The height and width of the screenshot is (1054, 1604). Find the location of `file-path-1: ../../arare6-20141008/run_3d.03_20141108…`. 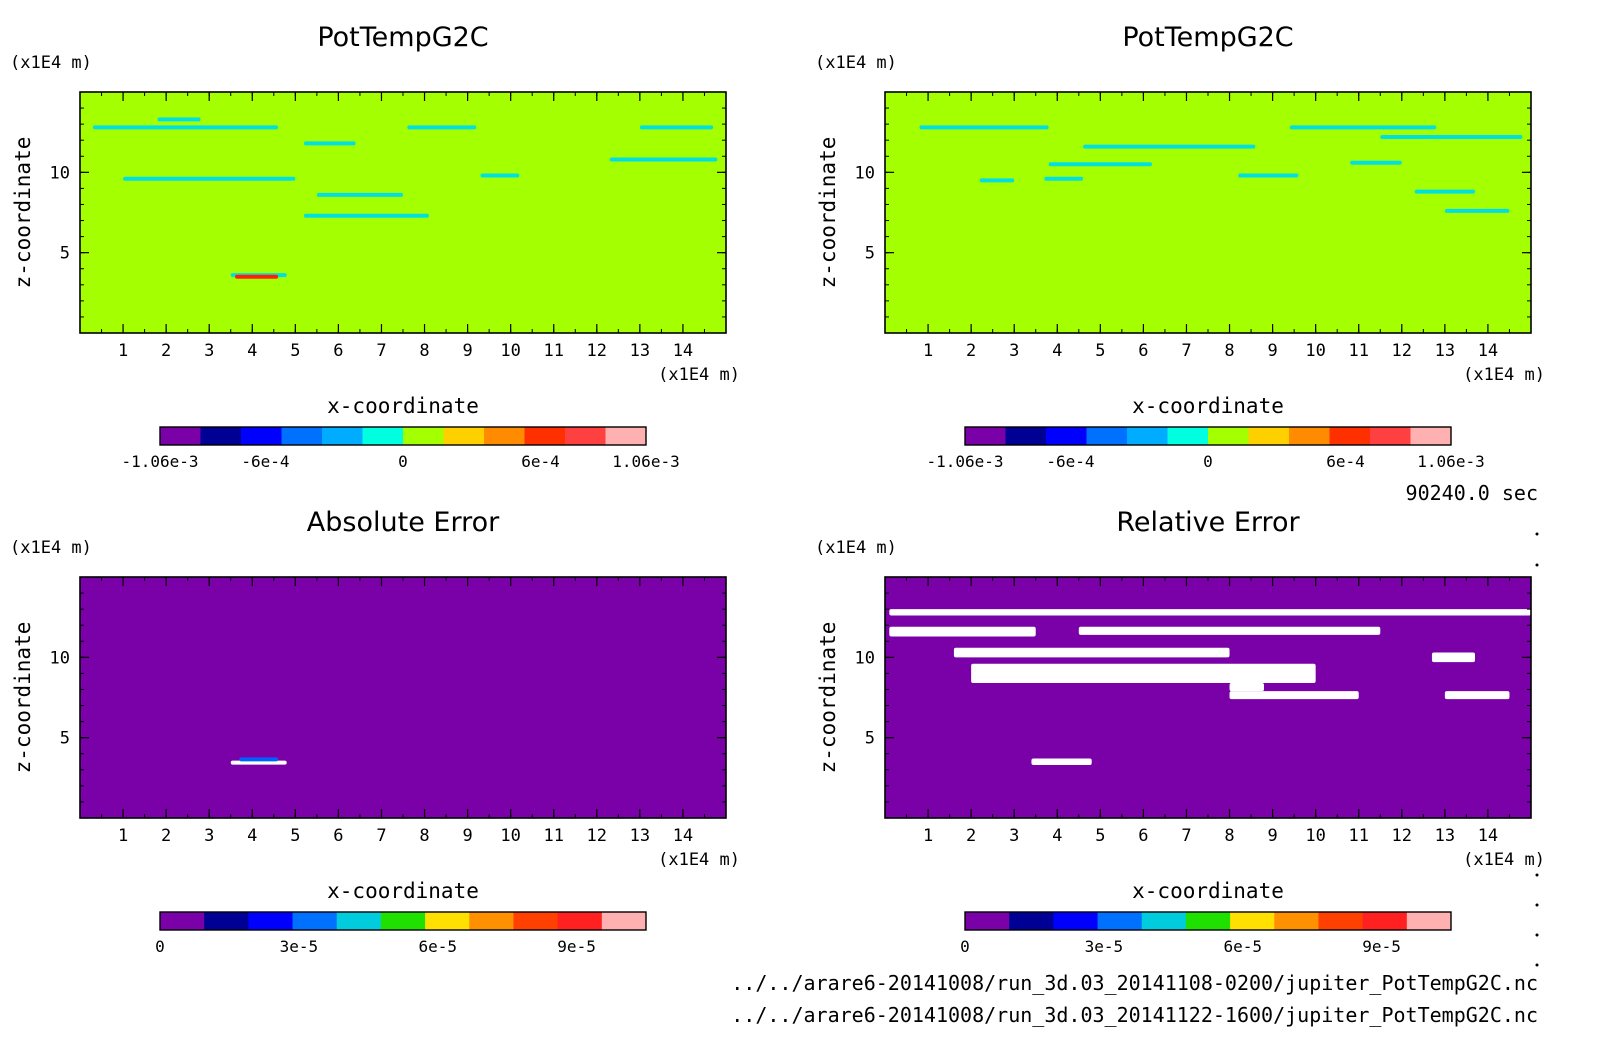

file-path-1: ../../arare6-20141008/run_3d.03_20141108… is located at coordinates (1134, 983).